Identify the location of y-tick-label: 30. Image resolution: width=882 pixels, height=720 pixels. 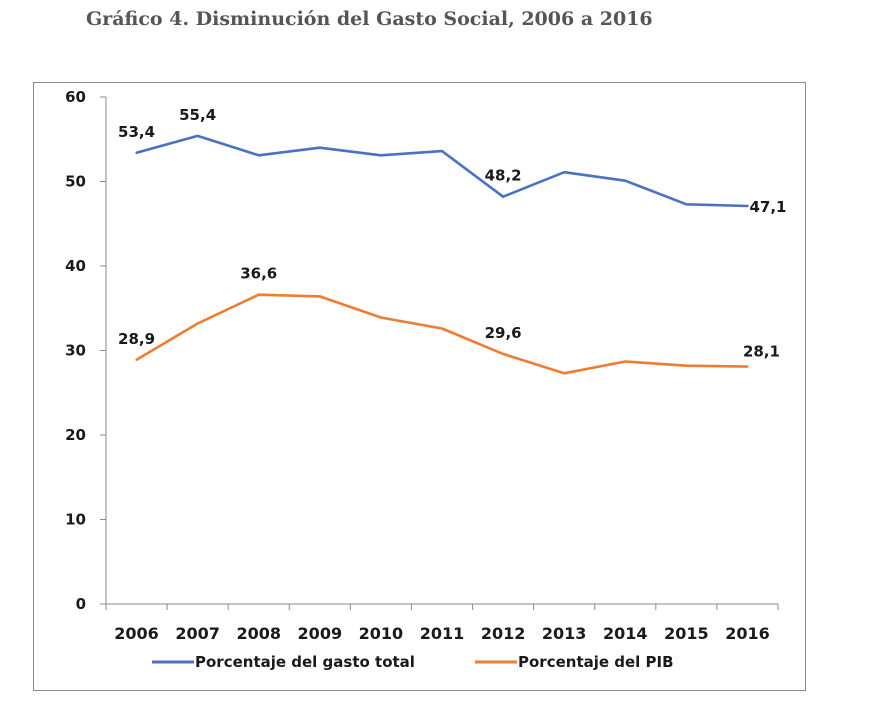
(75, 351).